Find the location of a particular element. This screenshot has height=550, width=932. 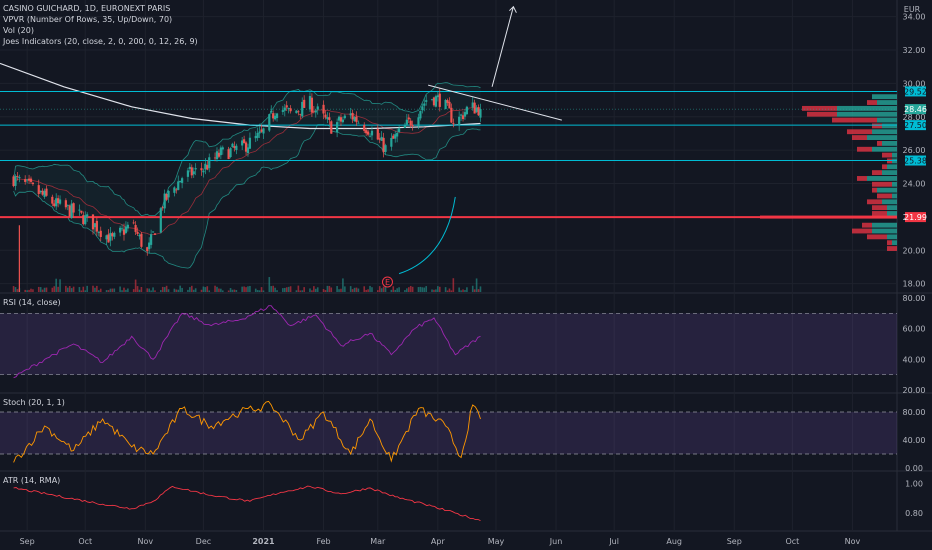

vpvr-legend: VPVR (Number Of Rows, 35, Up/Down, 70) is located at coordinates (88, 19).